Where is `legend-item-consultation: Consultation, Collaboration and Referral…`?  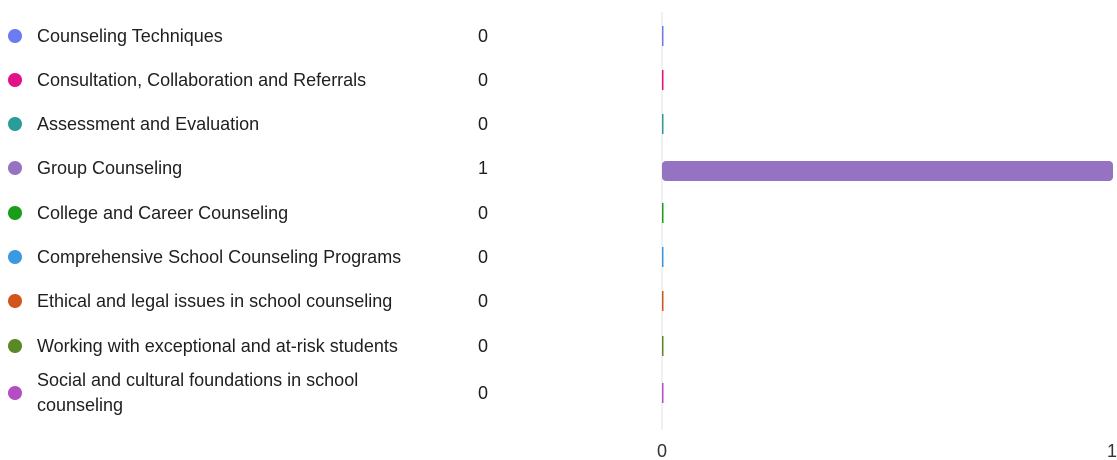
legend-item-consultation: Consultation, Collaboration and Referral… is located at coordinates (250, 88).